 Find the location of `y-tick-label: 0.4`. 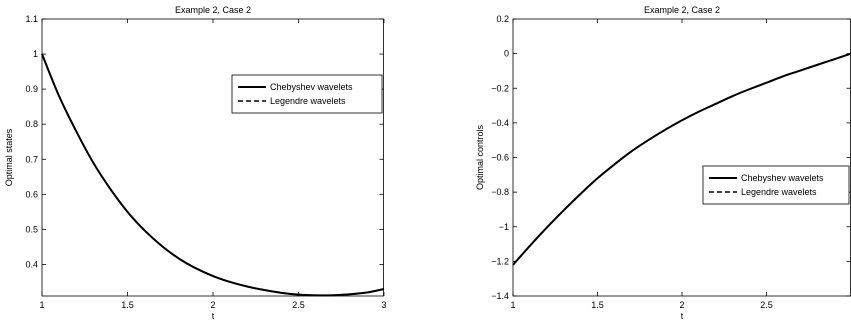

y-tick-label: 0.4 is located at coordinates (31, 264).